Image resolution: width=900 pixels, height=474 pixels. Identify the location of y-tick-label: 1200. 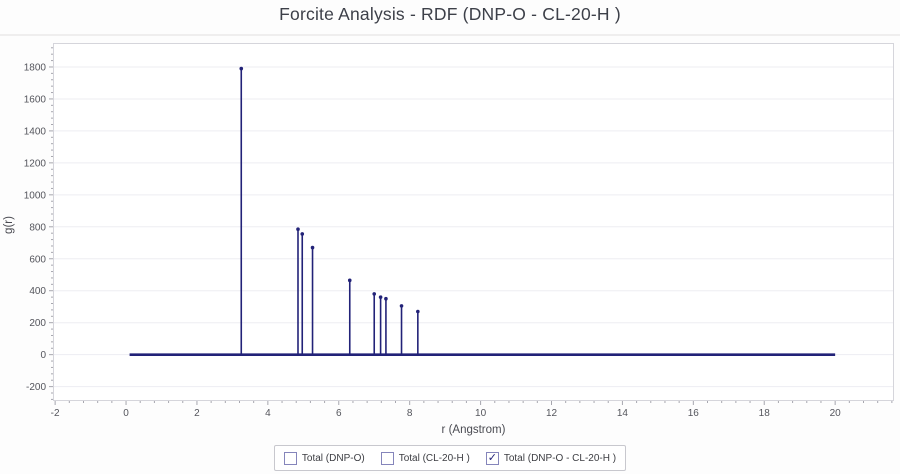
(35, 163).